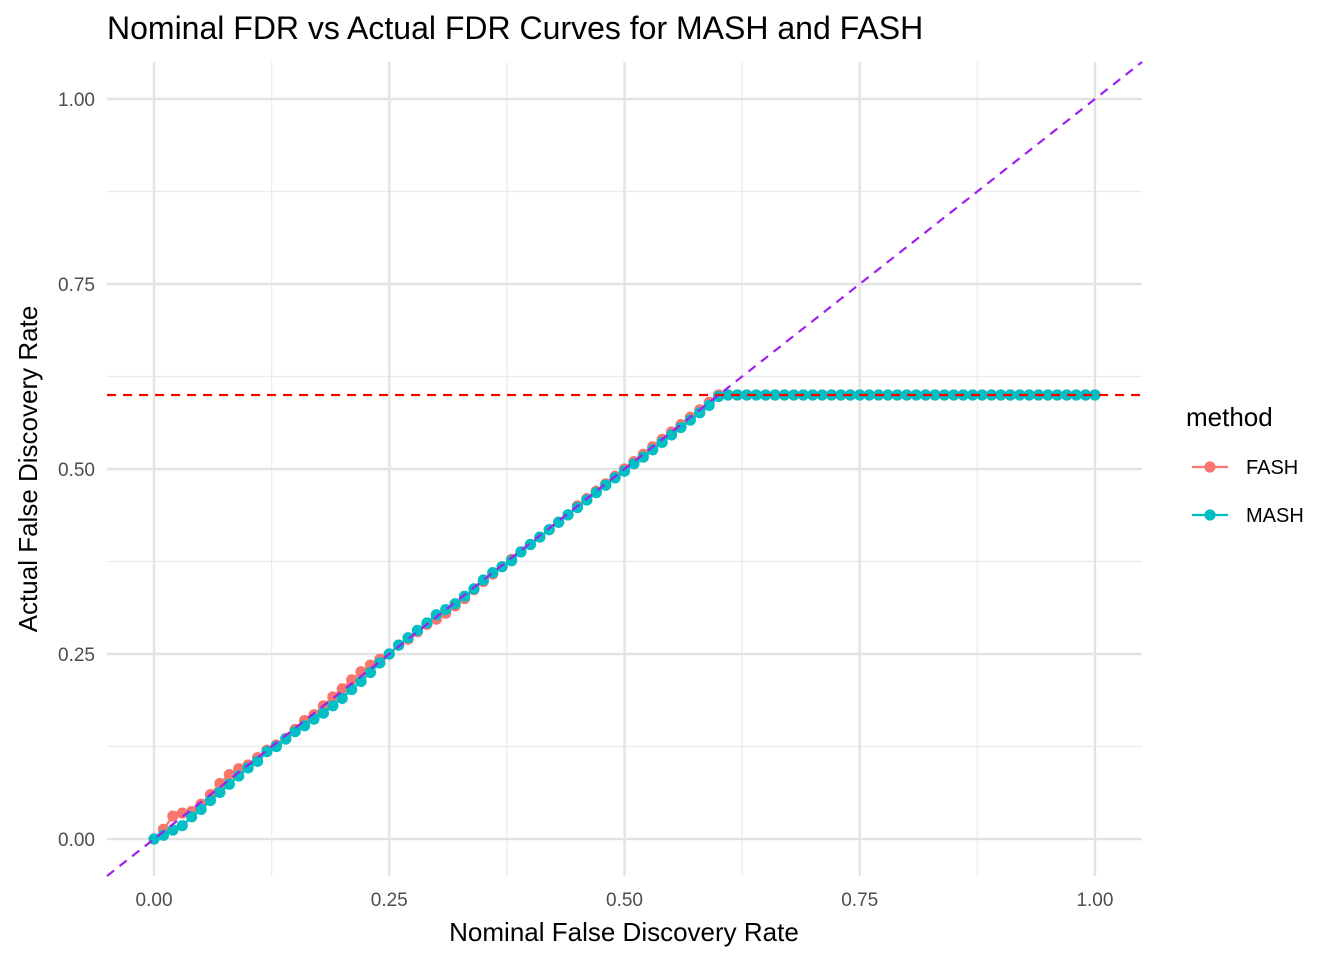 Image resolution: width=1344 pixels, height=960 pixels. What do you see at coordinates (1229, 417) in the screenshot?
I see `legend-title: method` at bounding box center [1229, 417].